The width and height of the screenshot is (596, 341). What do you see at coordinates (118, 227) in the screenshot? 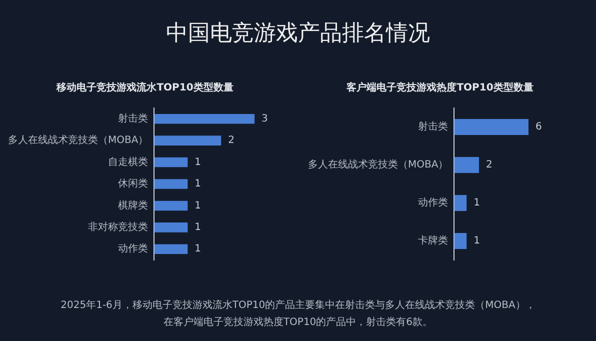
I see `y-tick-label: 非对称竞技类` at bounding box center [118, 227].